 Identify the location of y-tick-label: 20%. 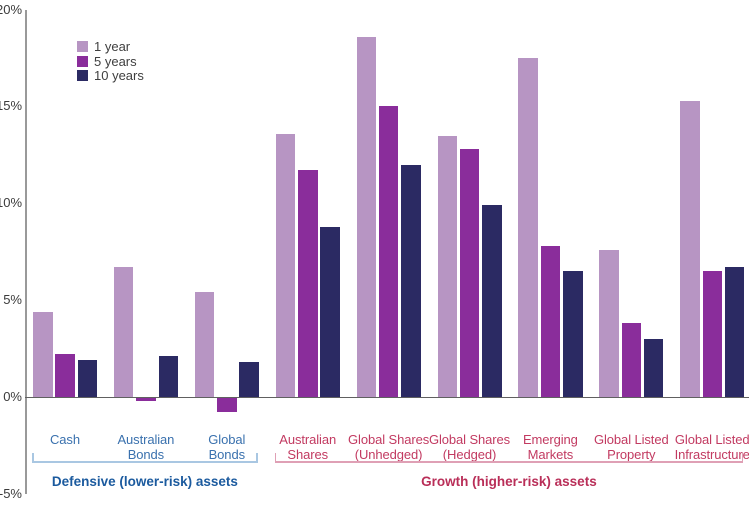
(11, 9).